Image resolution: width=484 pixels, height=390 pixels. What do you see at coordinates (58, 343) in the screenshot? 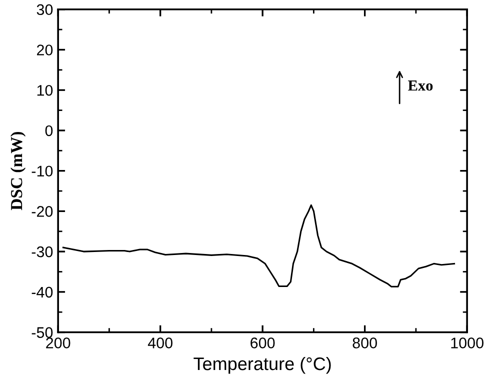
I see `x-tick-label: 200` at bounding box center [58, 343].